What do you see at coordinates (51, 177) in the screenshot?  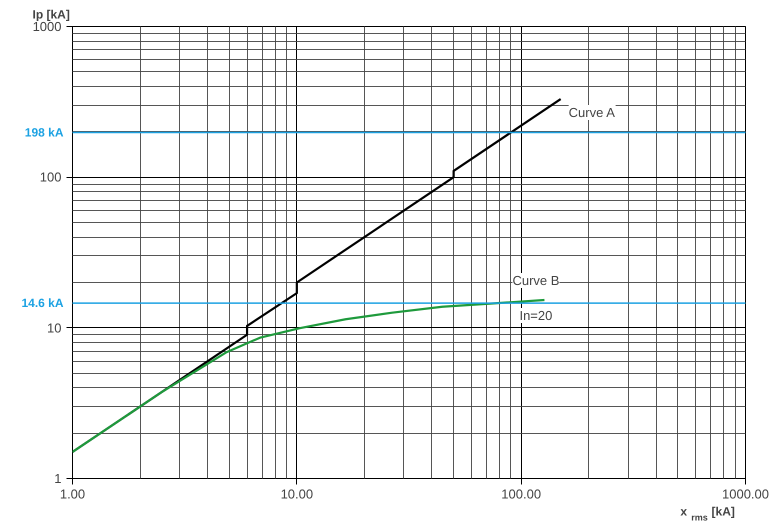 I see `y-tick-label: 100` at bounding box center [51, 177].